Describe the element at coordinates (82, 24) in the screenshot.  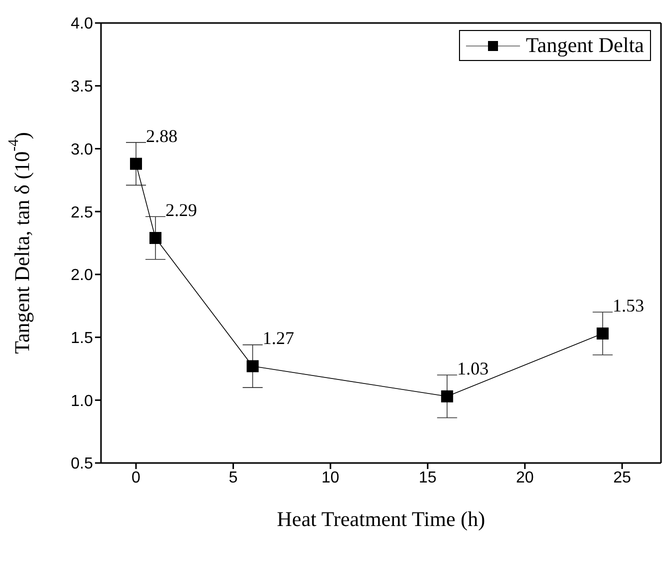
I see `y-tick-label: 4.0` at that location.